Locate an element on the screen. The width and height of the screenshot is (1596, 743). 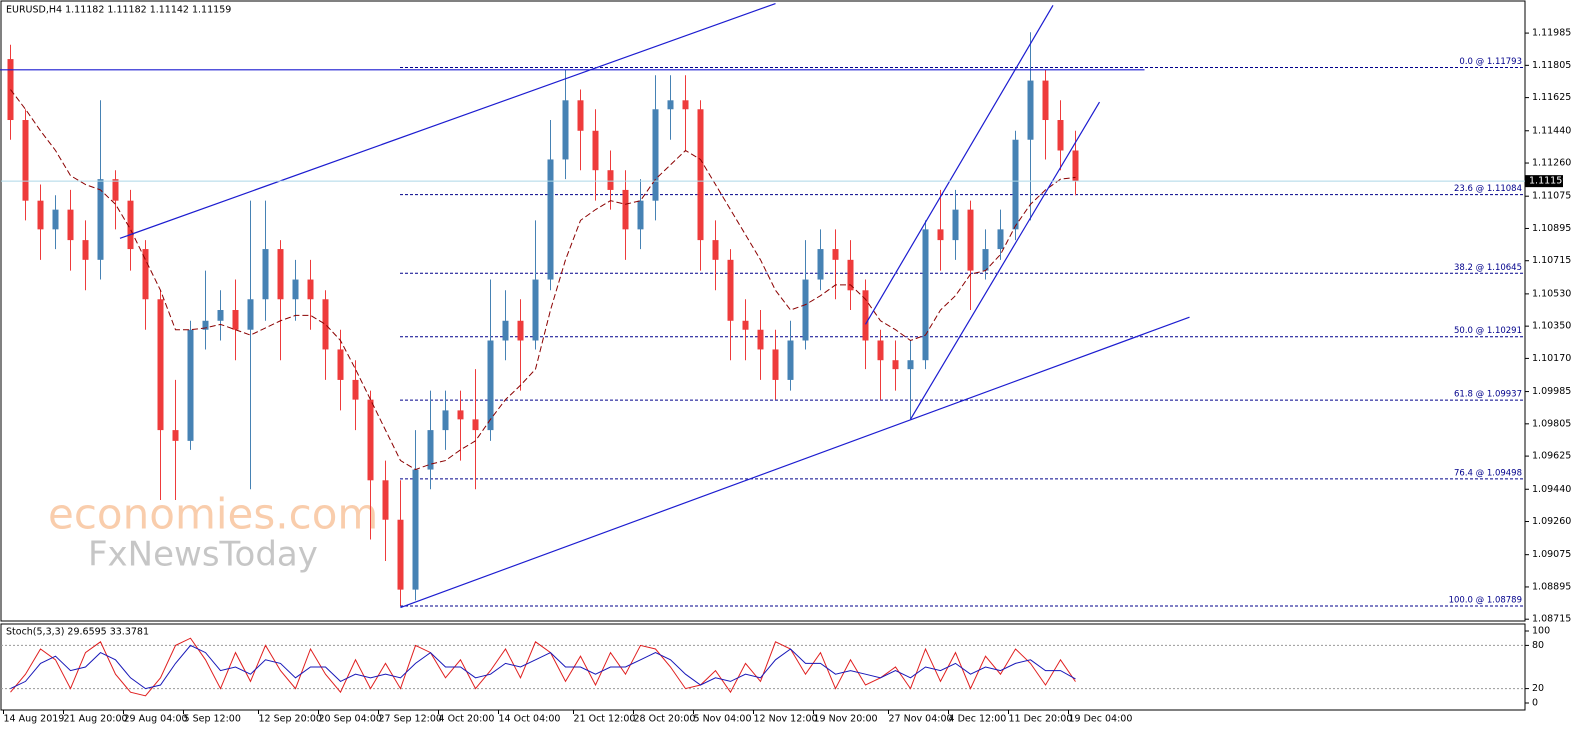
x-tick-label: 28 Oct 20:00 is located at coordinates (665, 719).